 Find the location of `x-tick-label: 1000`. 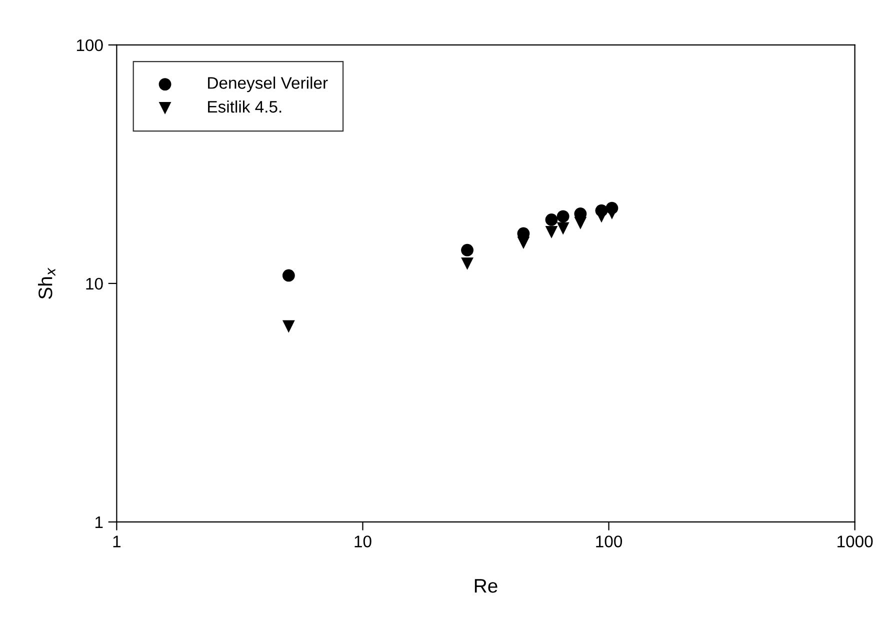

x-tick-label: 1000 is located at coordinates (855, 542).